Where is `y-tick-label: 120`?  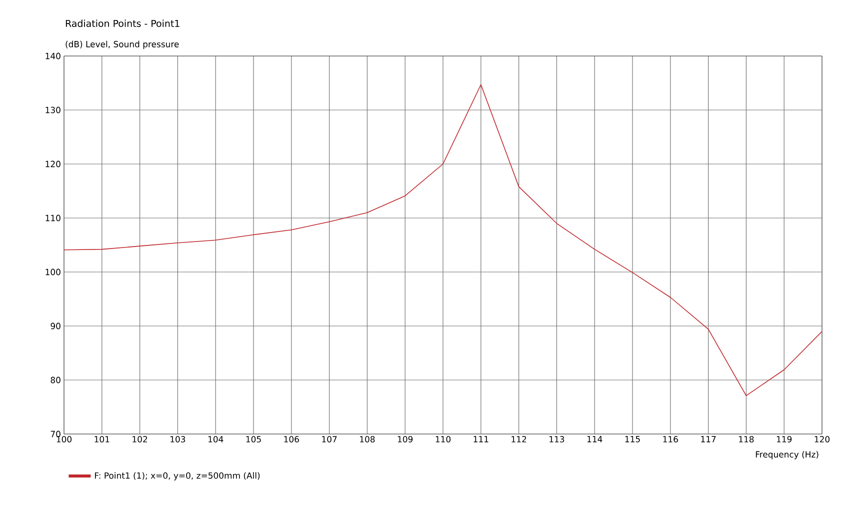 y-tick-label: 120 is located at coordinates (53, 164).